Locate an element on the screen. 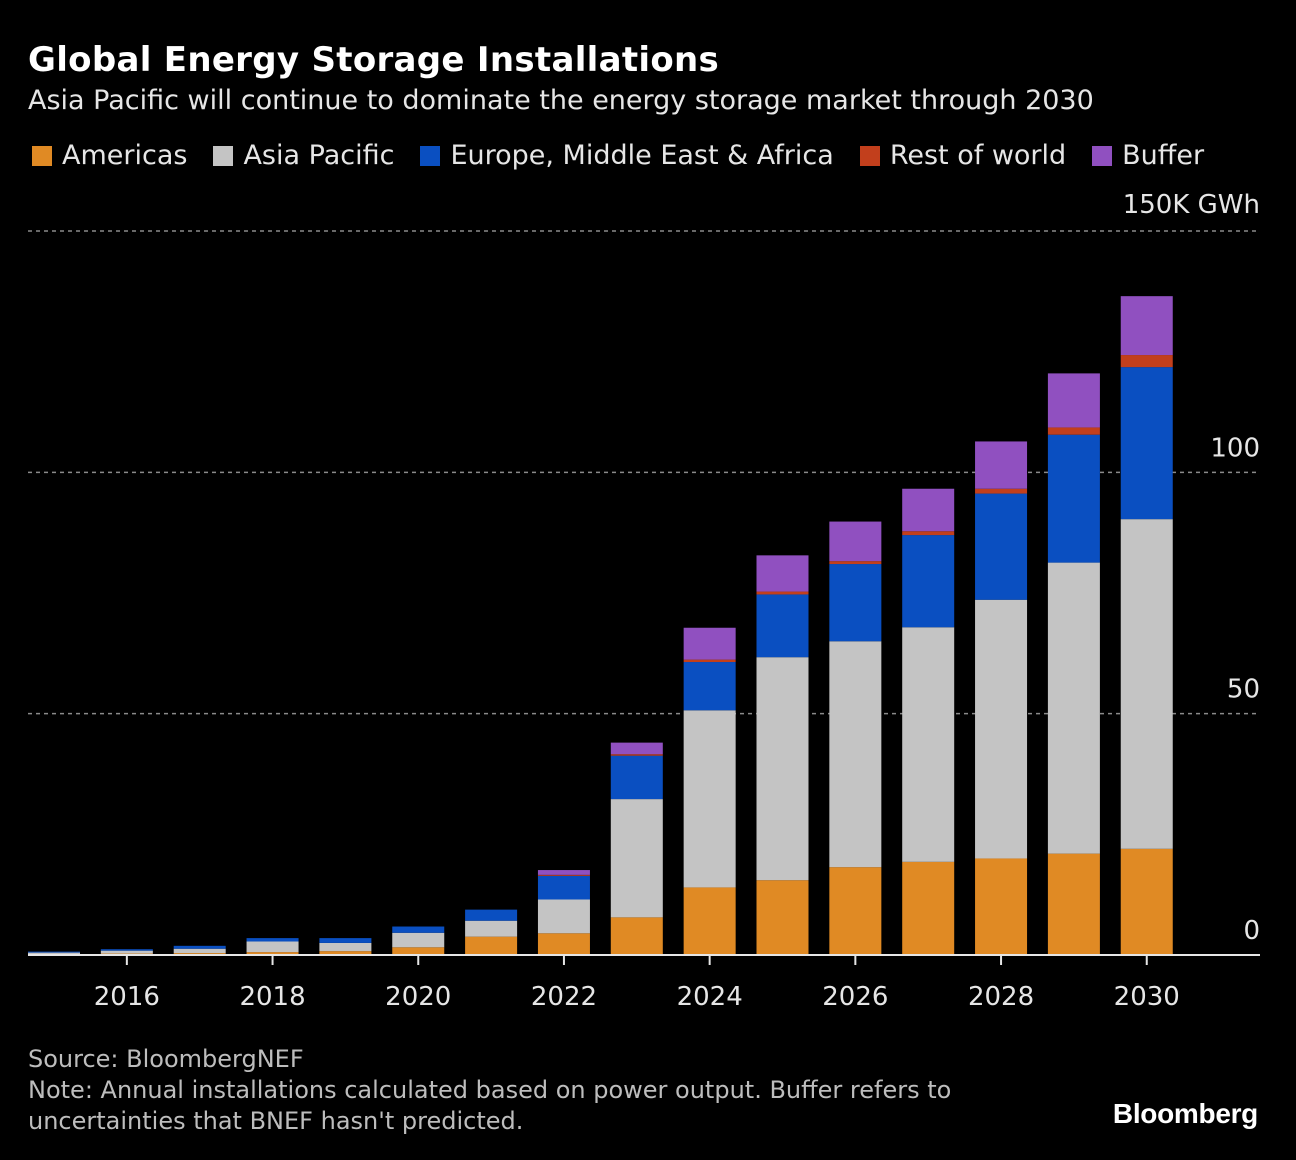 Image resolution: width=1296 pixels, height=1160 pixels. legend-item-buffer: Buffer is located at coordinates (1148, 155).